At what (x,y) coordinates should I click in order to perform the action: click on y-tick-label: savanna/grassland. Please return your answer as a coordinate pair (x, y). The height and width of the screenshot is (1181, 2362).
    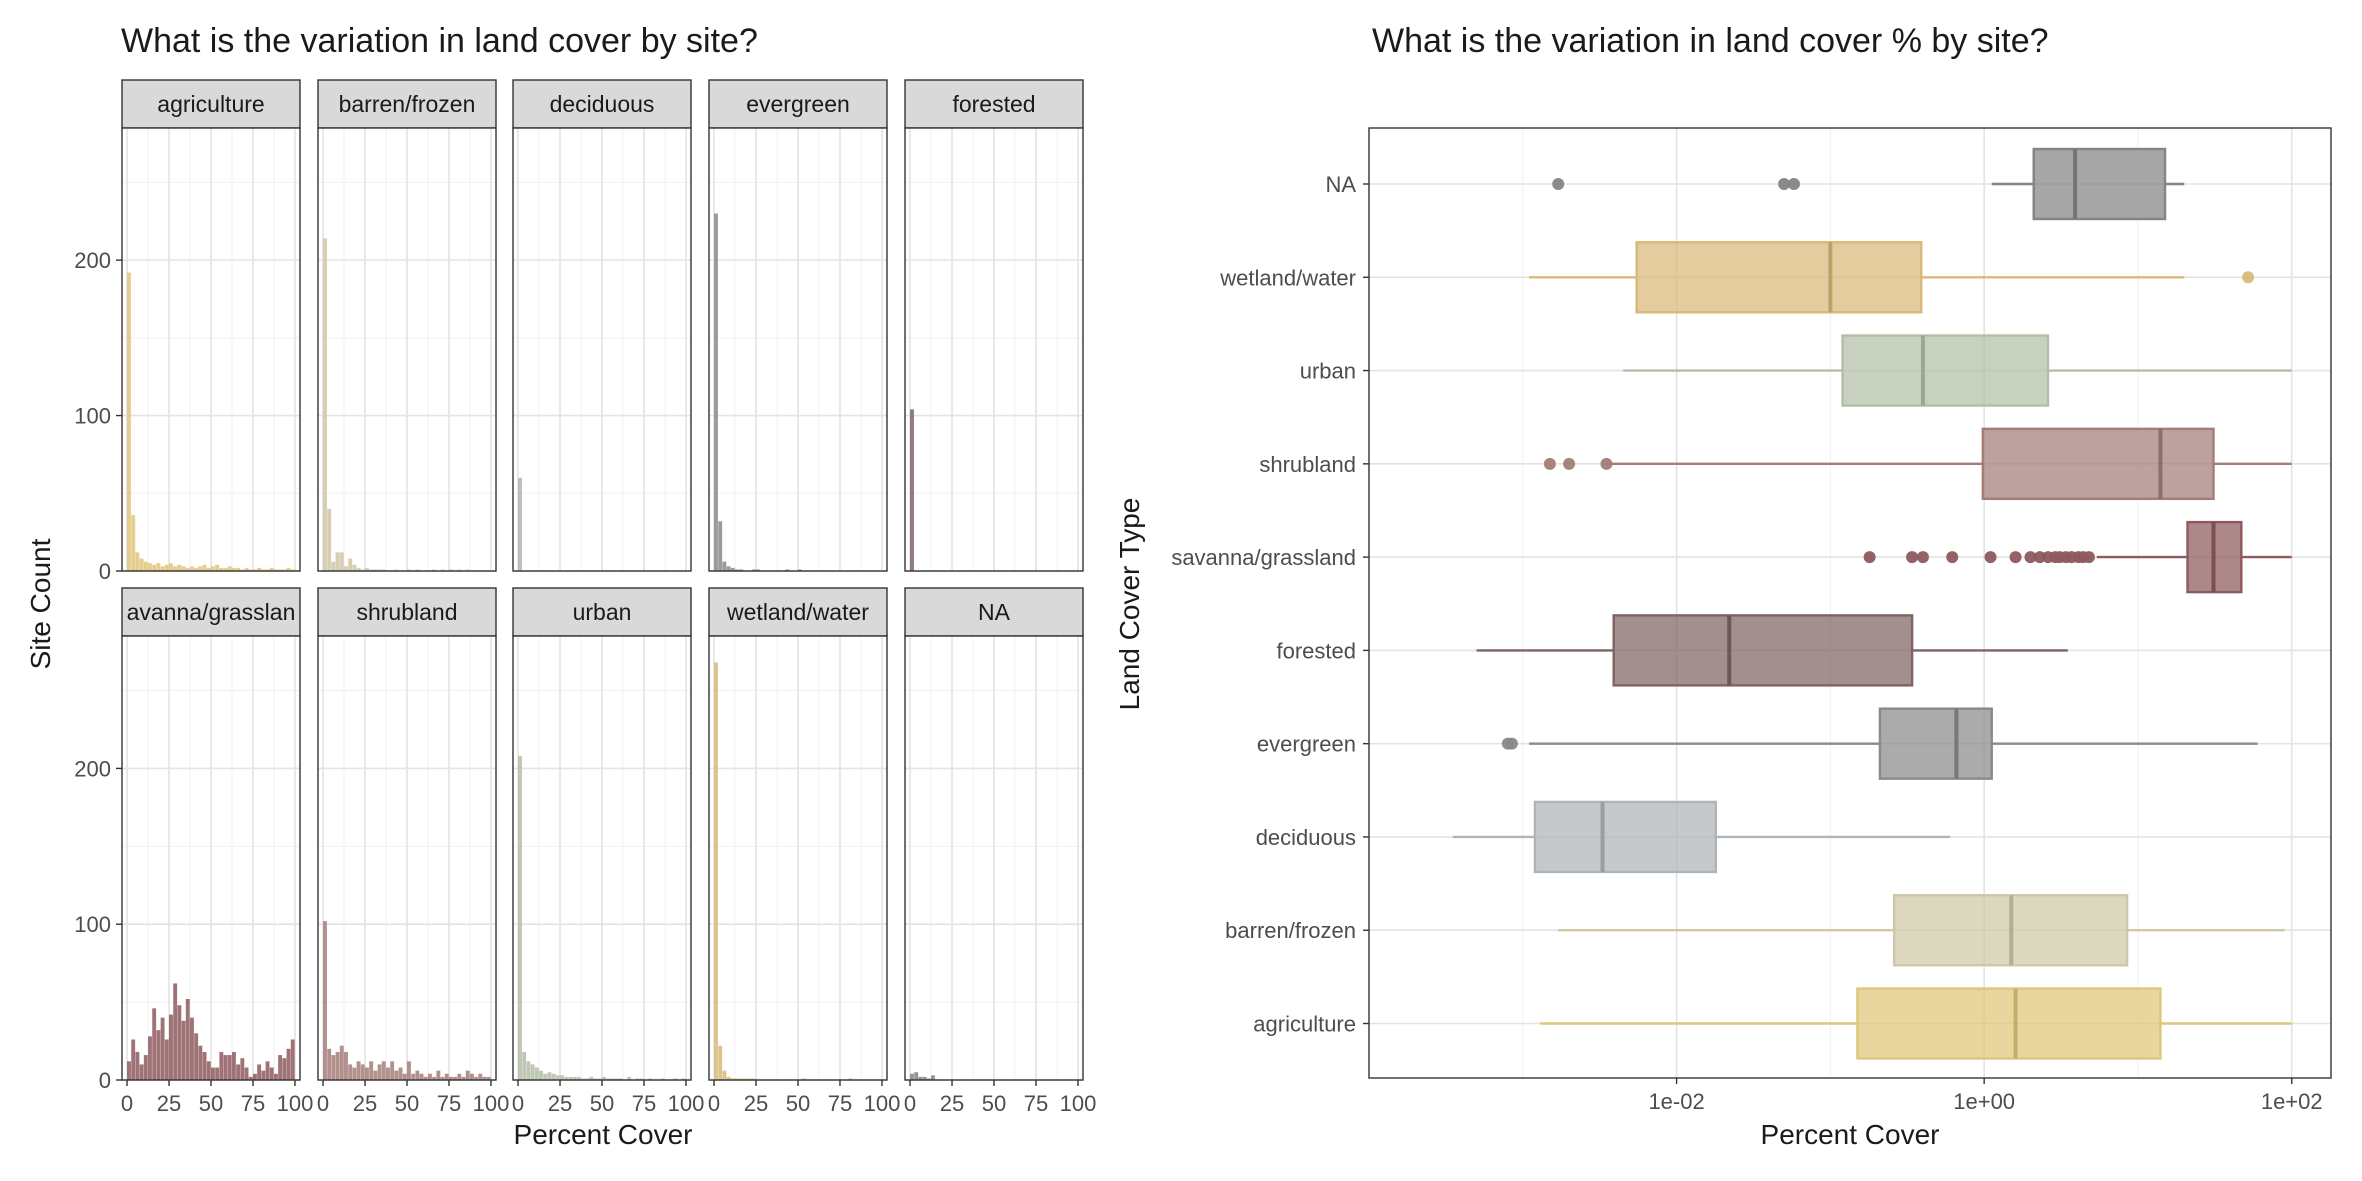
    Looking at the image, I should click on (1263, 557).